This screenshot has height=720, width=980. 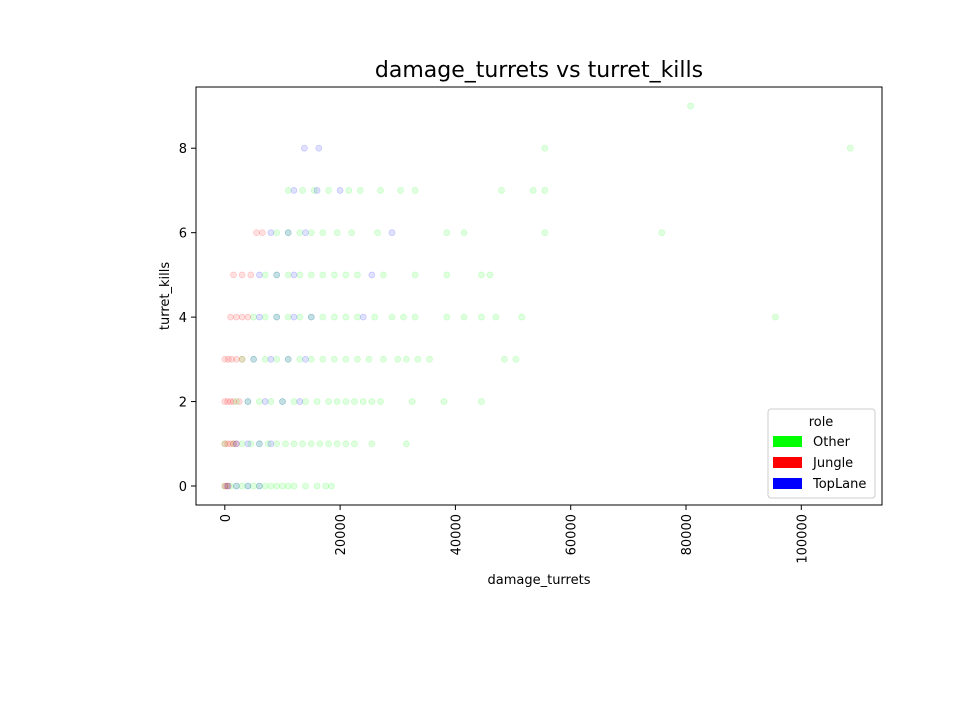 I want to click on legend-swatch-toplane, so click(x=787, y=483).